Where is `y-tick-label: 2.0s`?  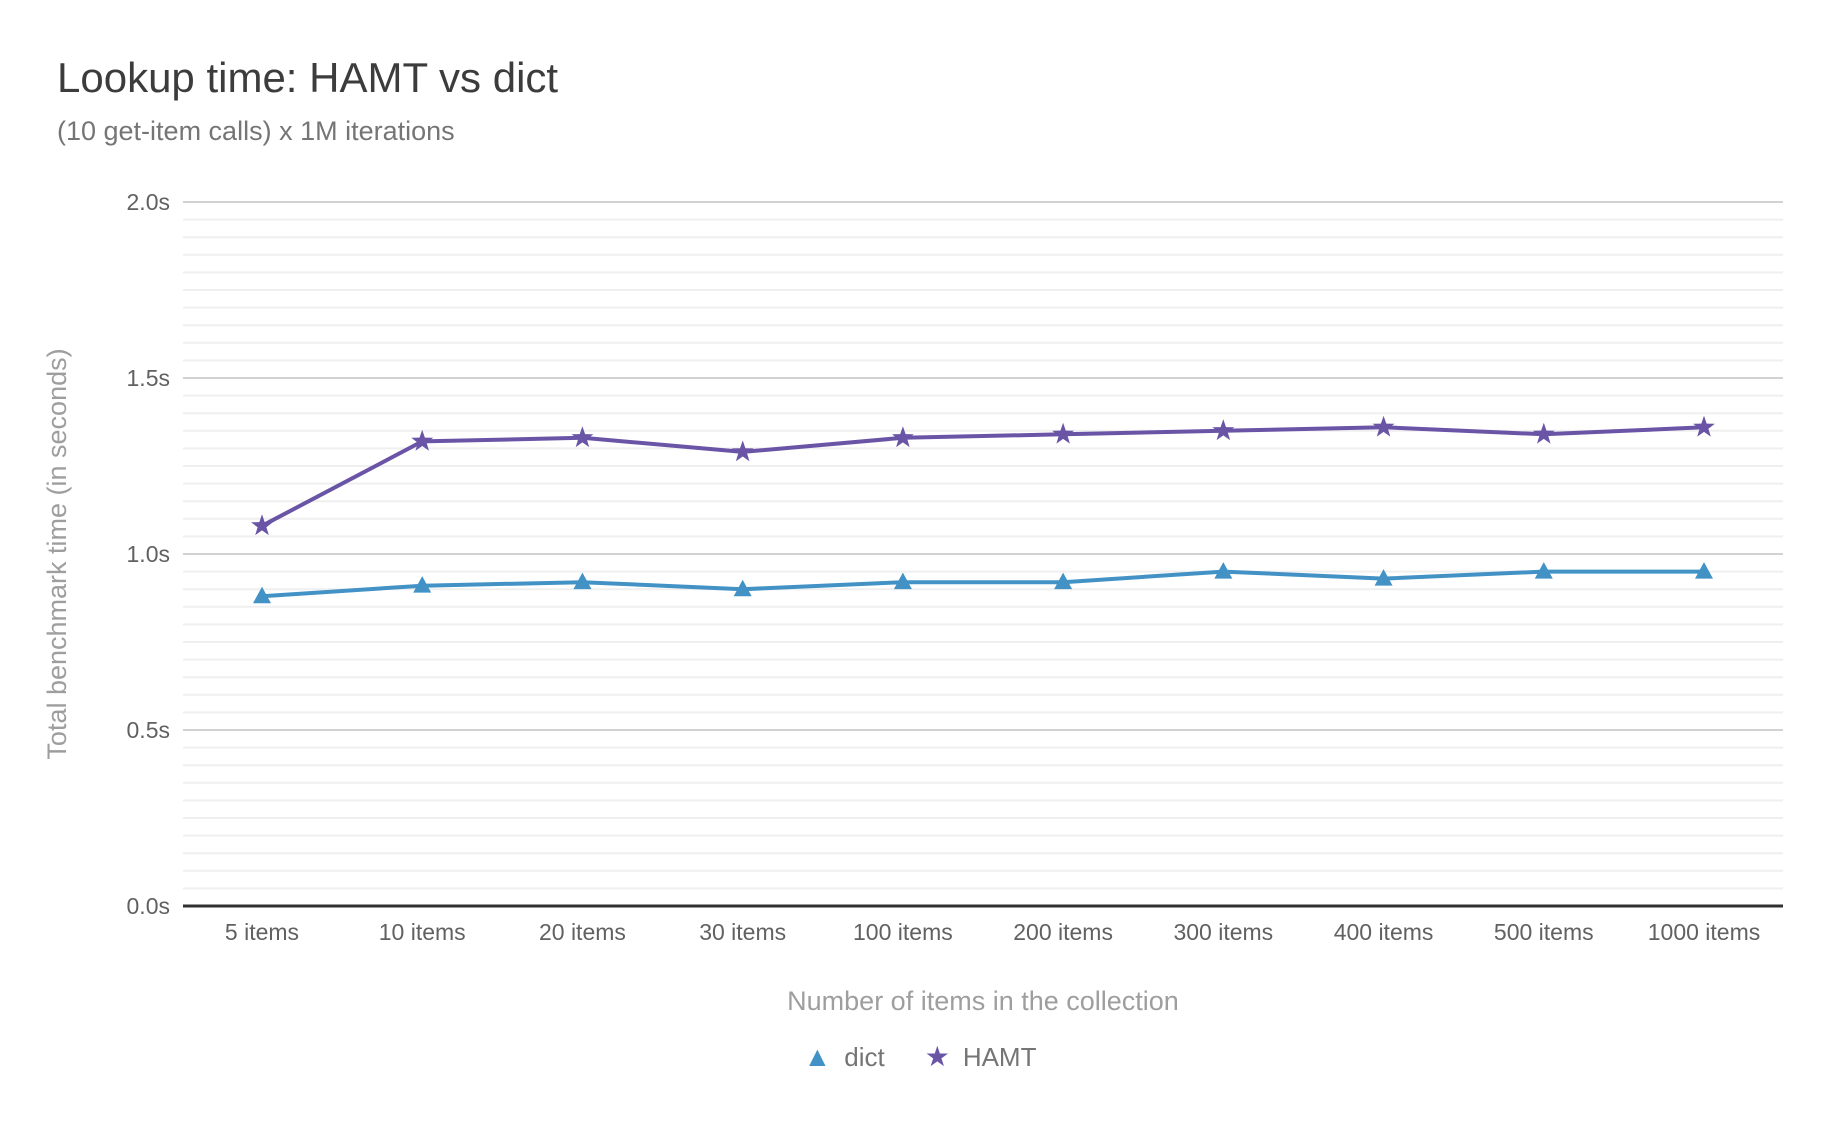 y-tick-label: 2.0s is located at coordinates (148, 202).